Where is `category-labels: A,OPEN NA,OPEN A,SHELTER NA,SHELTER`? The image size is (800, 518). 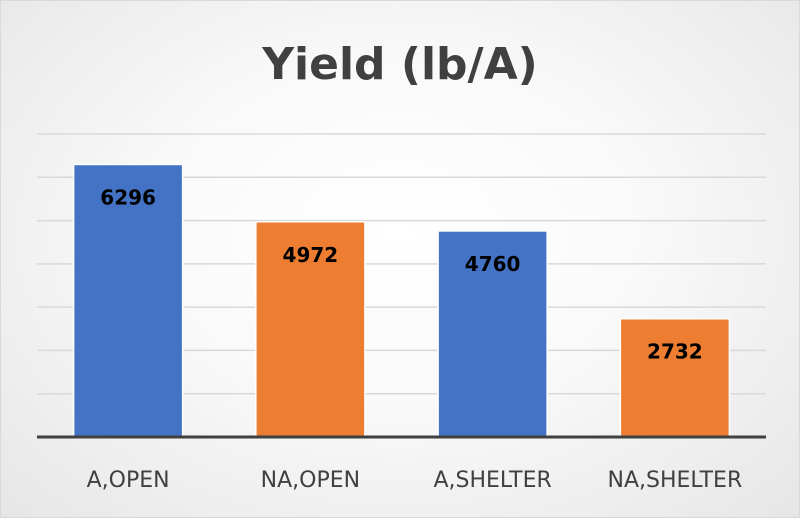 category-labels: A,OPEN NA,OPEN A,SHELTER NA,SHELTER is located at coordinates (415, 480).